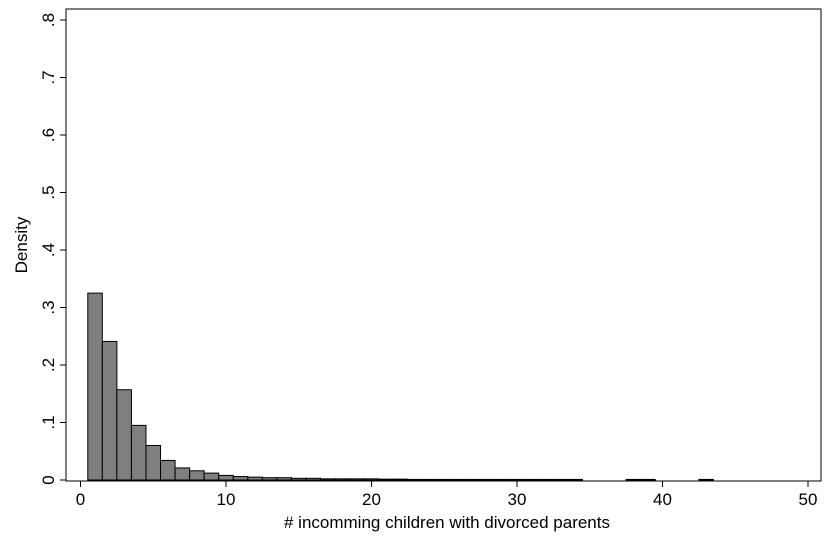  Describe the element at coordinates (48, 20) in the screenshot. I see `y-tick-label: .8` at that location.